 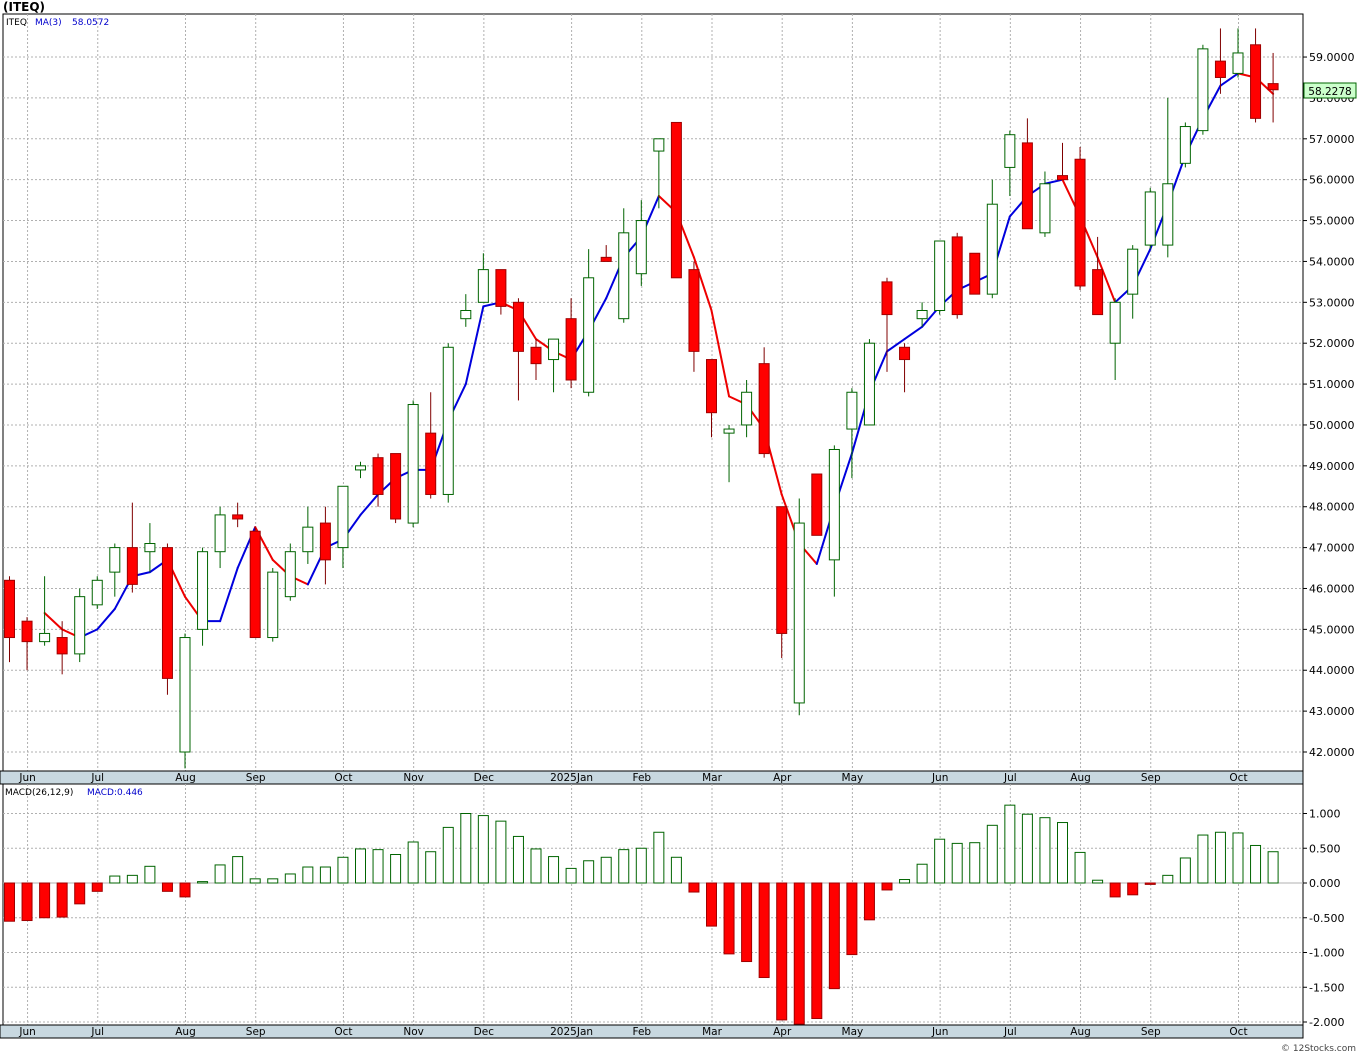 I want to click on macd-x-axis-band, so click(x=652, y=1031).